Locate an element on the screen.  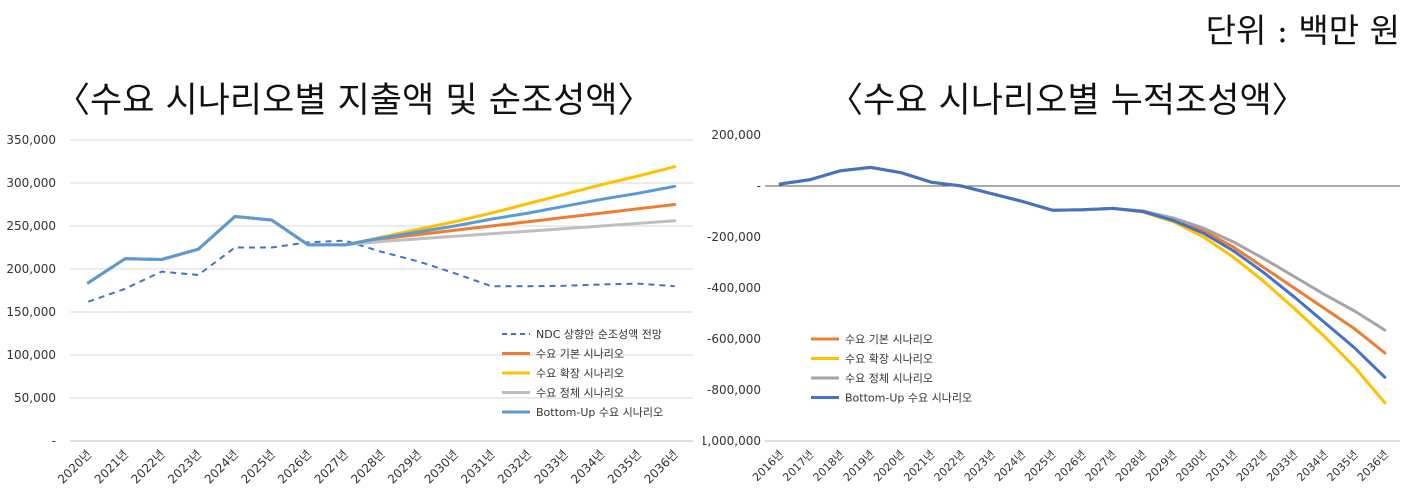
y-tick-label: 250,000 is located at coordinates (31, 226).